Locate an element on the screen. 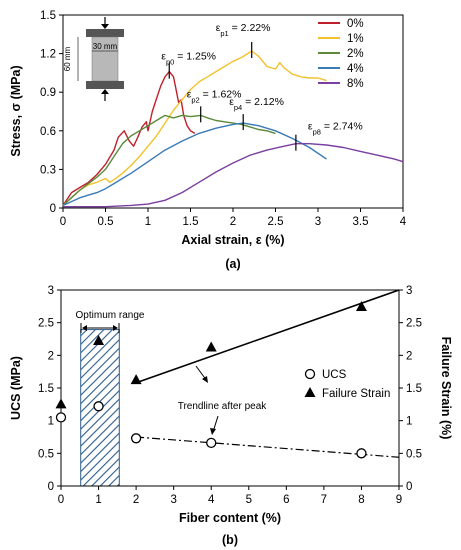 The height and width of the screenshot is (550, 461). x-tick-label-a: 0 is located at coordinates (63, 222).